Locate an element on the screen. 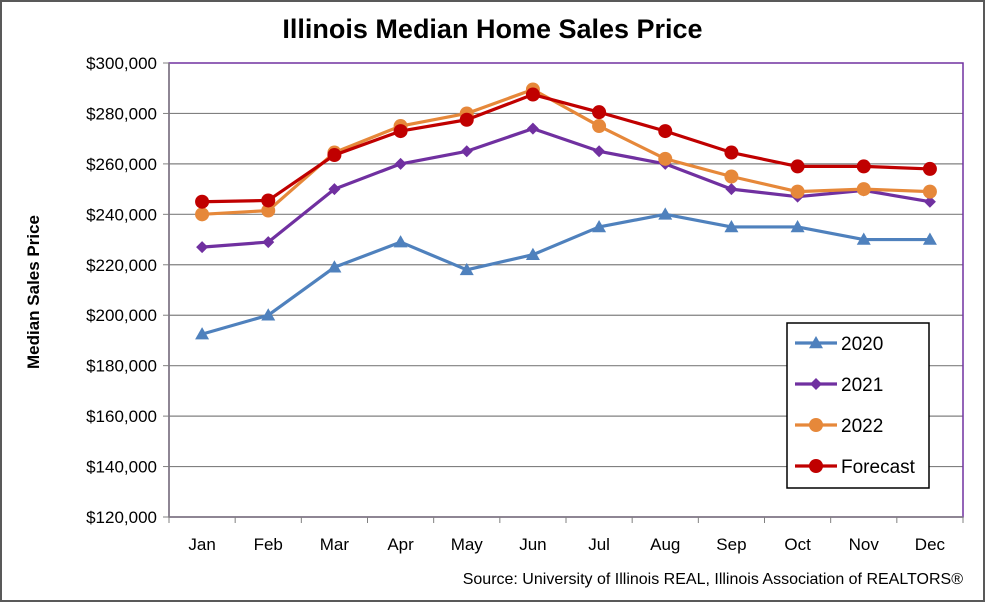  x-tick-label: Apr is located at coordinates (400, 544).